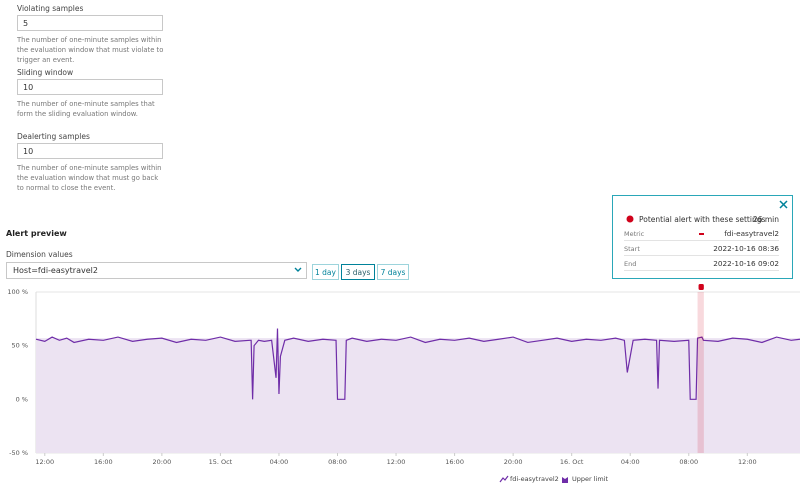  I want to click on popup-title: Potential alert with these settings, so click(702, 219).